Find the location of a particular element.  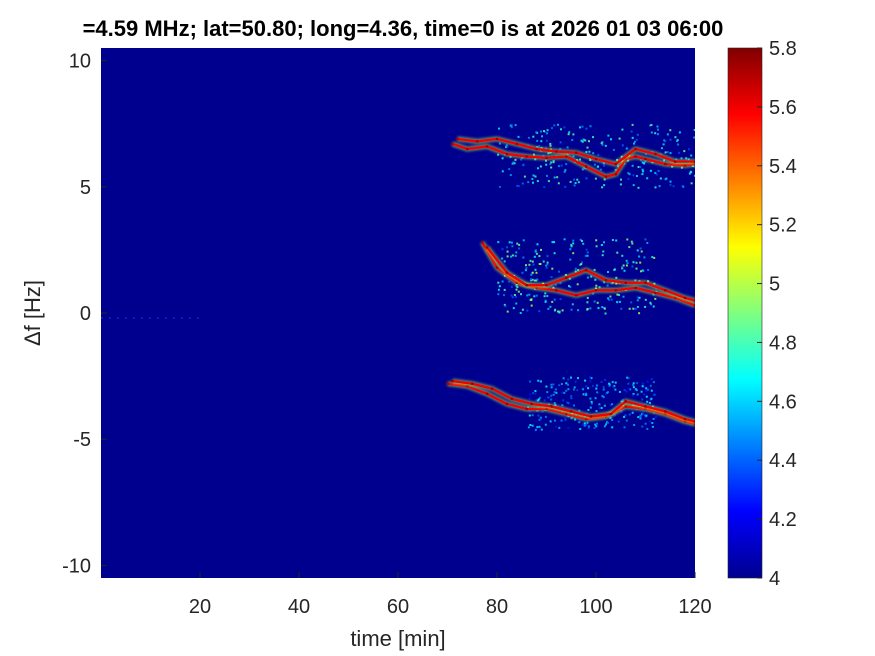

y-tick-label-2: 0 is located at coordinates (85, 314).